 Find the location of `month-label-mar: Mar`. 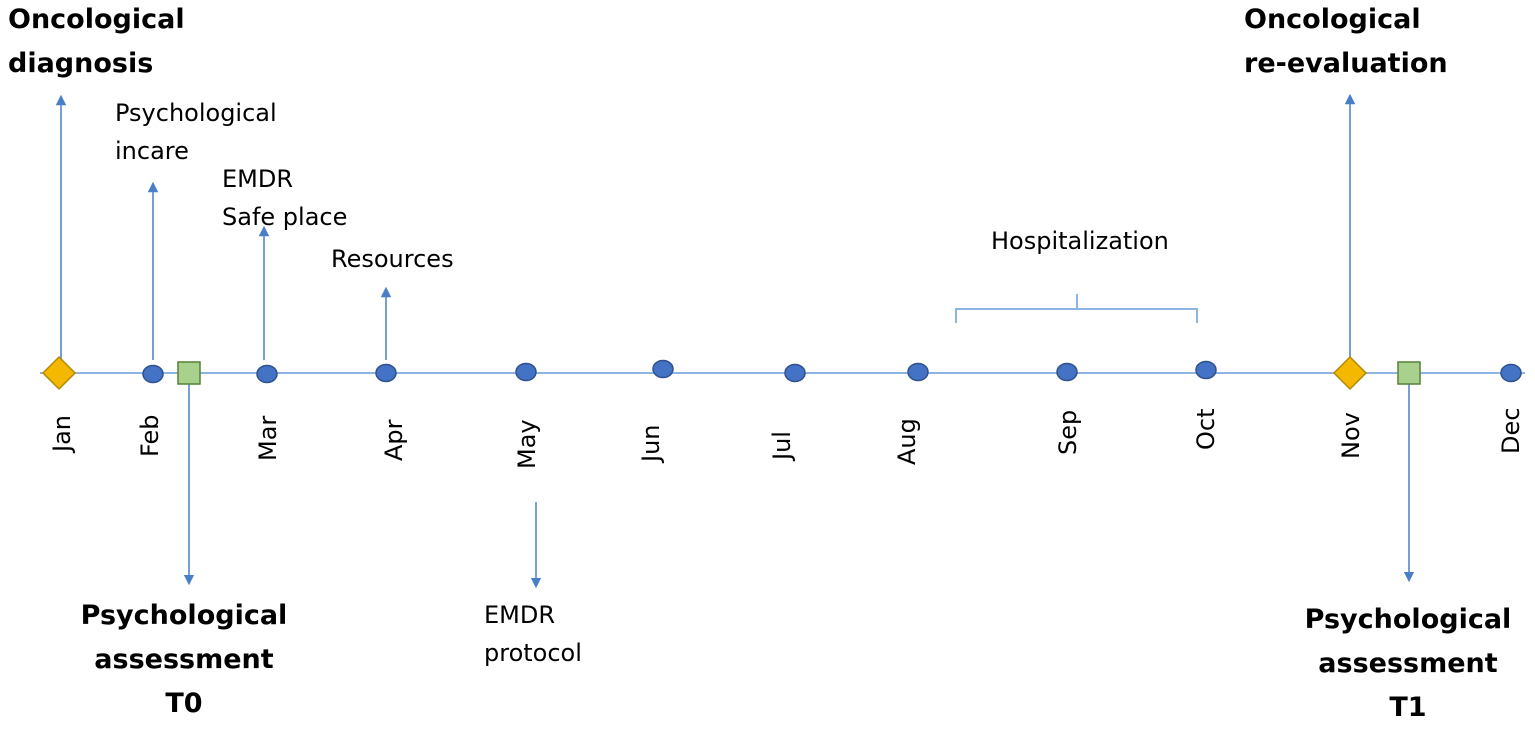

month-label-mar: Mar is located at coordinates (268, 438).